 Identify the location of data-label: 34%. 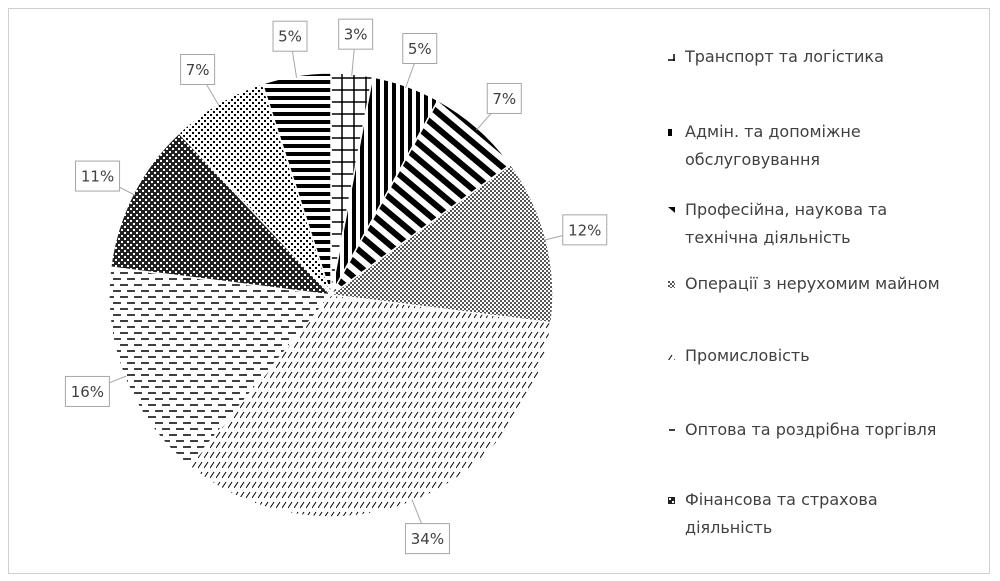
(427, 539).